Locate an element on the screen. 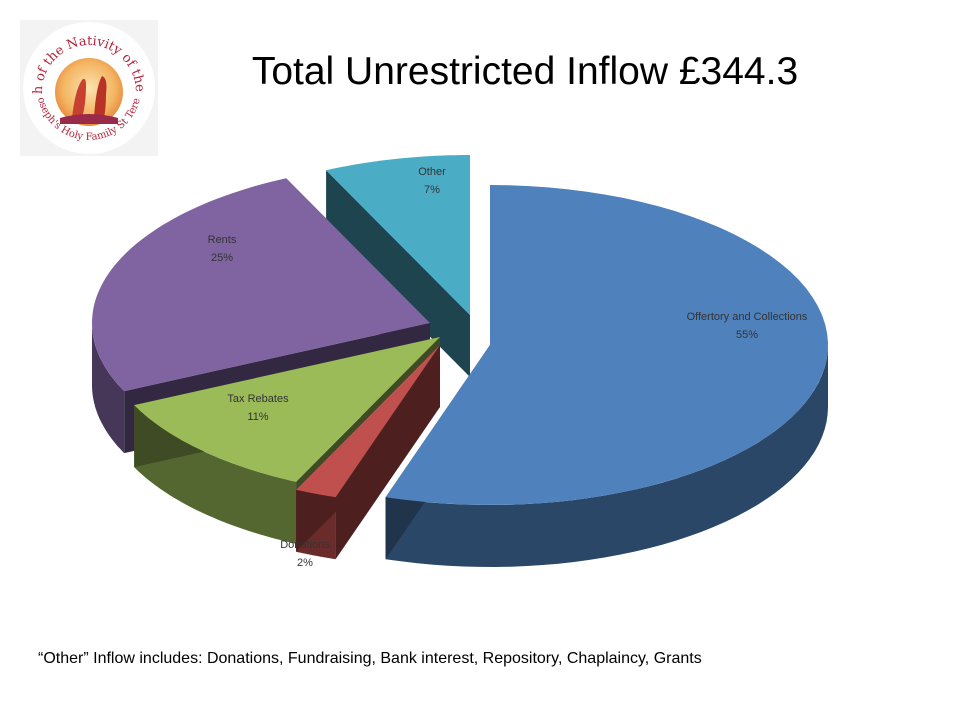 This screenshot has height=720, width=960. data-label-percent: 55% is located at coordinates (747, 335).